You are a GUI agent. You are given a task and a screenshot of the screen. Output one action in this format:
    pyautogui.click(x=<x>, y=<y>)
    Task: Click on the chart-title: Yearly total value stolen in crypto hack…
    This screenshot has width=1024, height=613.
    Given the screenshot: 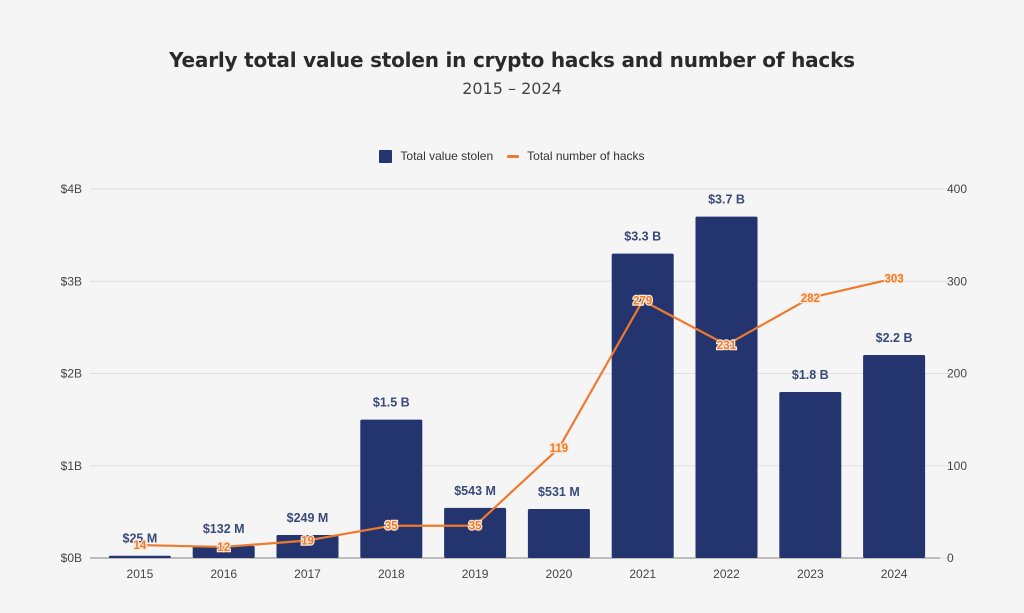 What is the action you would take?
    pyautogui.click(x=512, y=60)
    